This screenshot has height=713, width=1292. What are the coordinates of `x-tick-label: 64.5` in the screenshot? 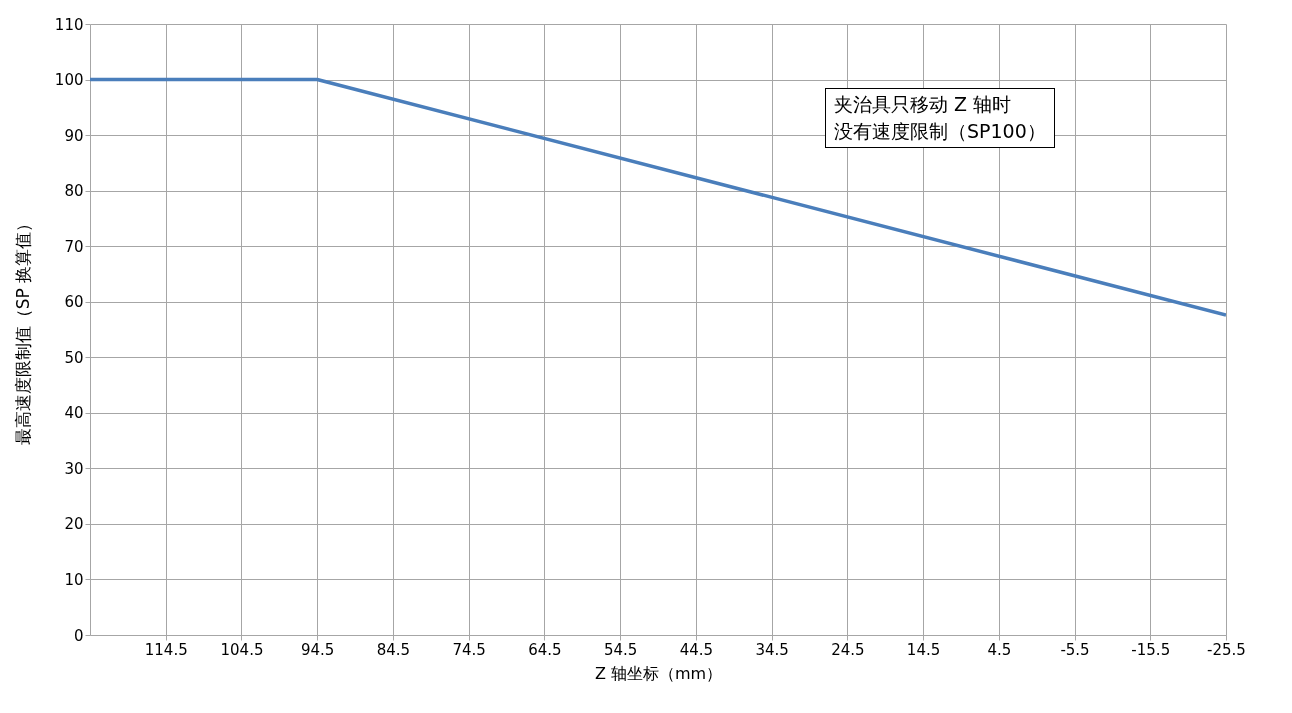 It's located at (545, 649).